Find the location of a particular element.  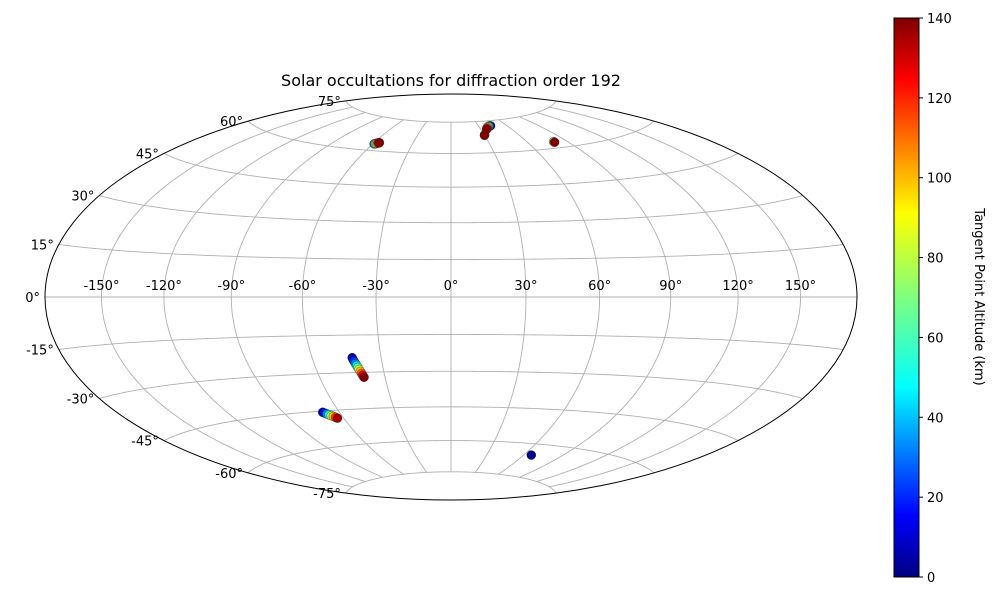

colorbar is located at coordinates (906, 297).